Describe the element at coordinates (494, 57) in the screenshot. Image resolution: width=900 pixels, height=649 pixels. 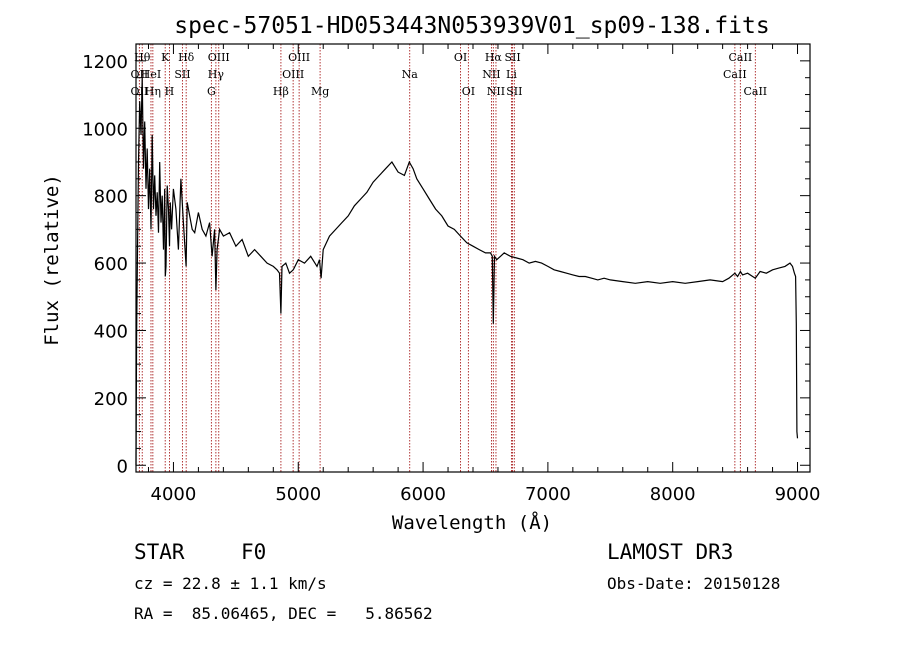
I see `spectral-line-label: Hα` at that location.